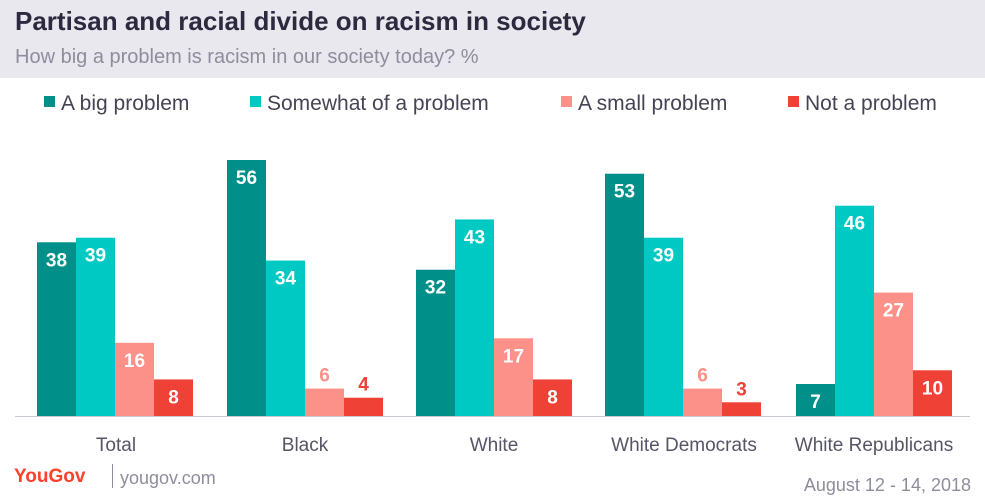 The height and width of the screenshot is (497, 985). I want to click on data-label: 16, so click(134, 361).